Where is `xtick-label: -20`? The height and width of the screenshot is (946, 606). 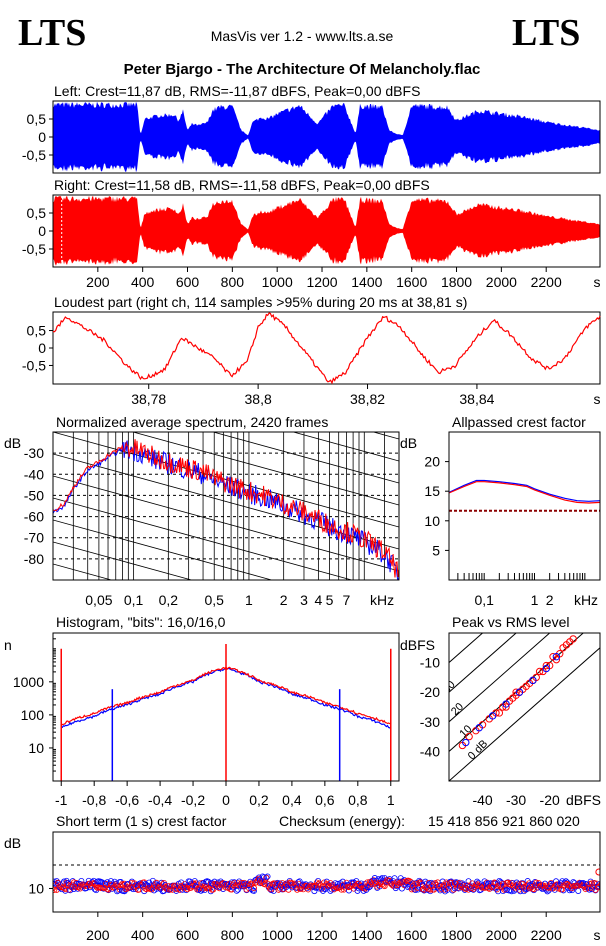
xtick-label: -20 is located at coordinates (550, 800).